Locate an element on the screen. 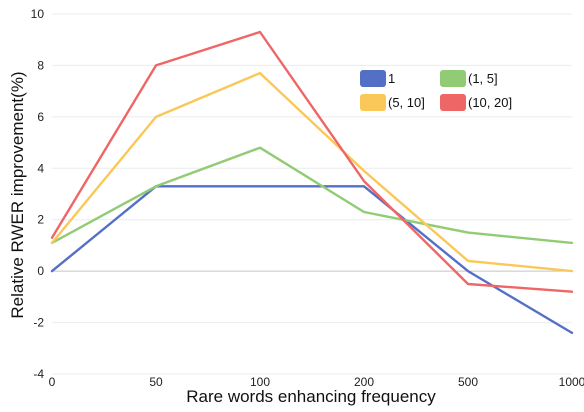 The image size is (584, 412). legend: 1 (1, 5] (5, 10] (10, 20] is located at coordinates (436, 90).